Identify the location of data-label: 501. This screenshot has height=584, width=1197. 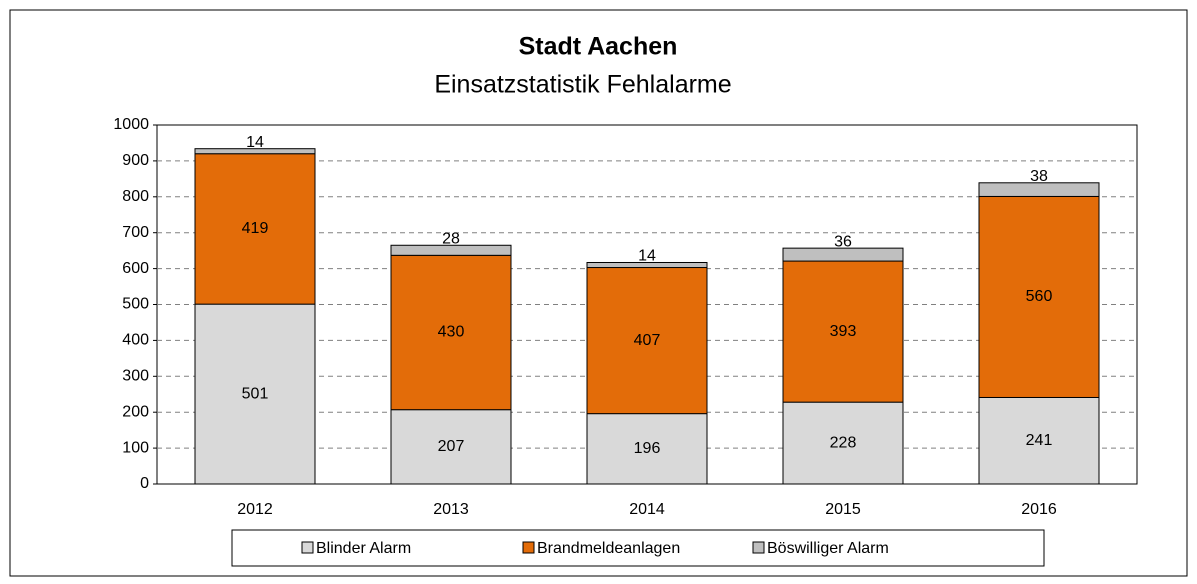
(255, 393).